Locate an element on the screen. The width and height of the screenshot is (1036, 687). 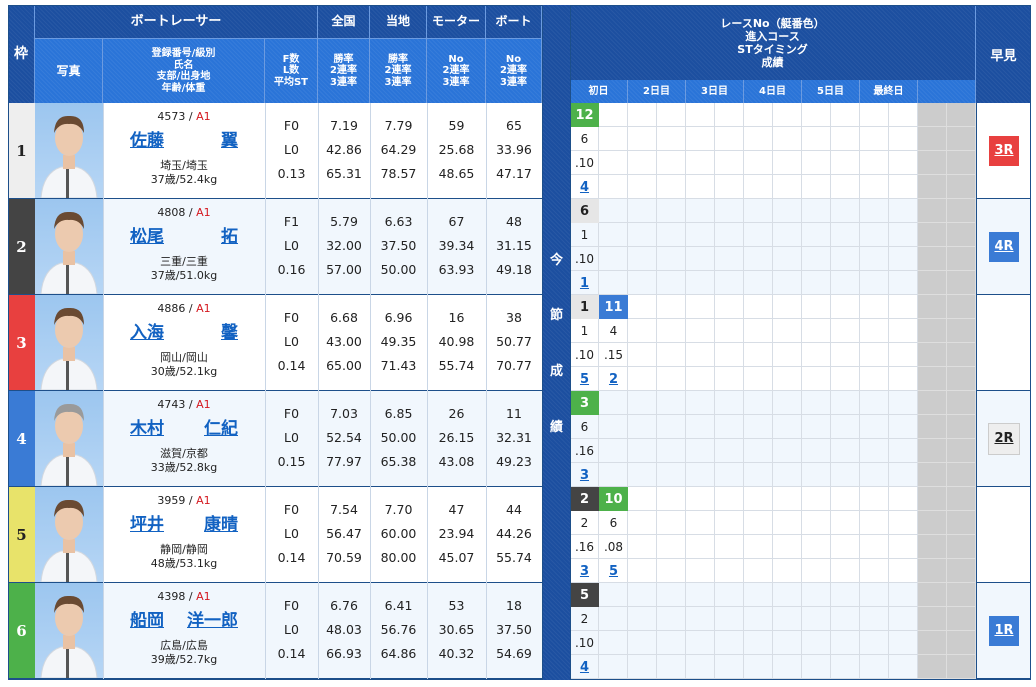
fl-stats: F0 L0 0.15 is located at coordinates (291, 438).